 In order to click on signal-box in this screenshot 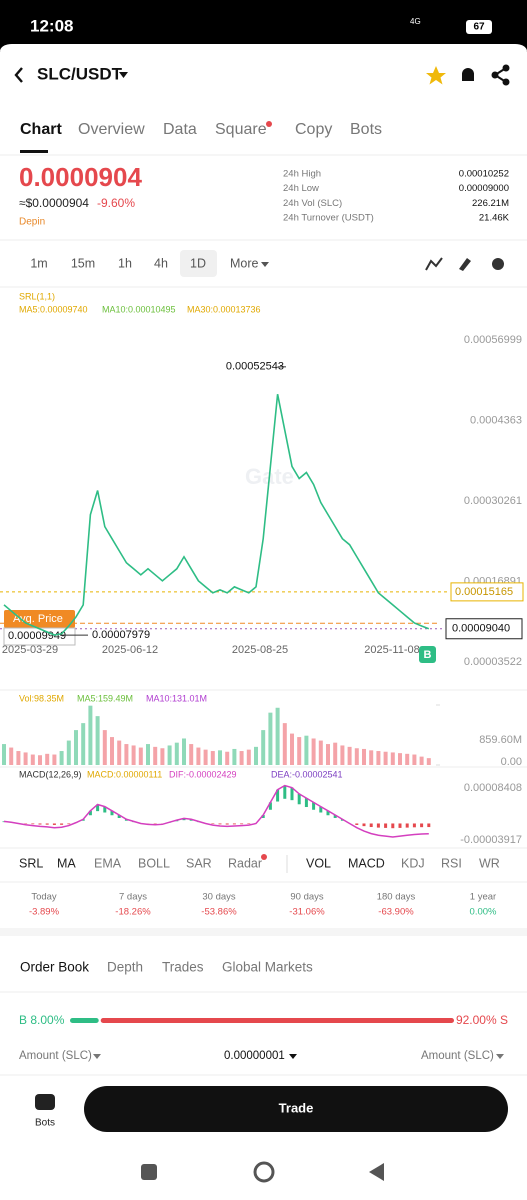, I will do `click(427, 654)`.